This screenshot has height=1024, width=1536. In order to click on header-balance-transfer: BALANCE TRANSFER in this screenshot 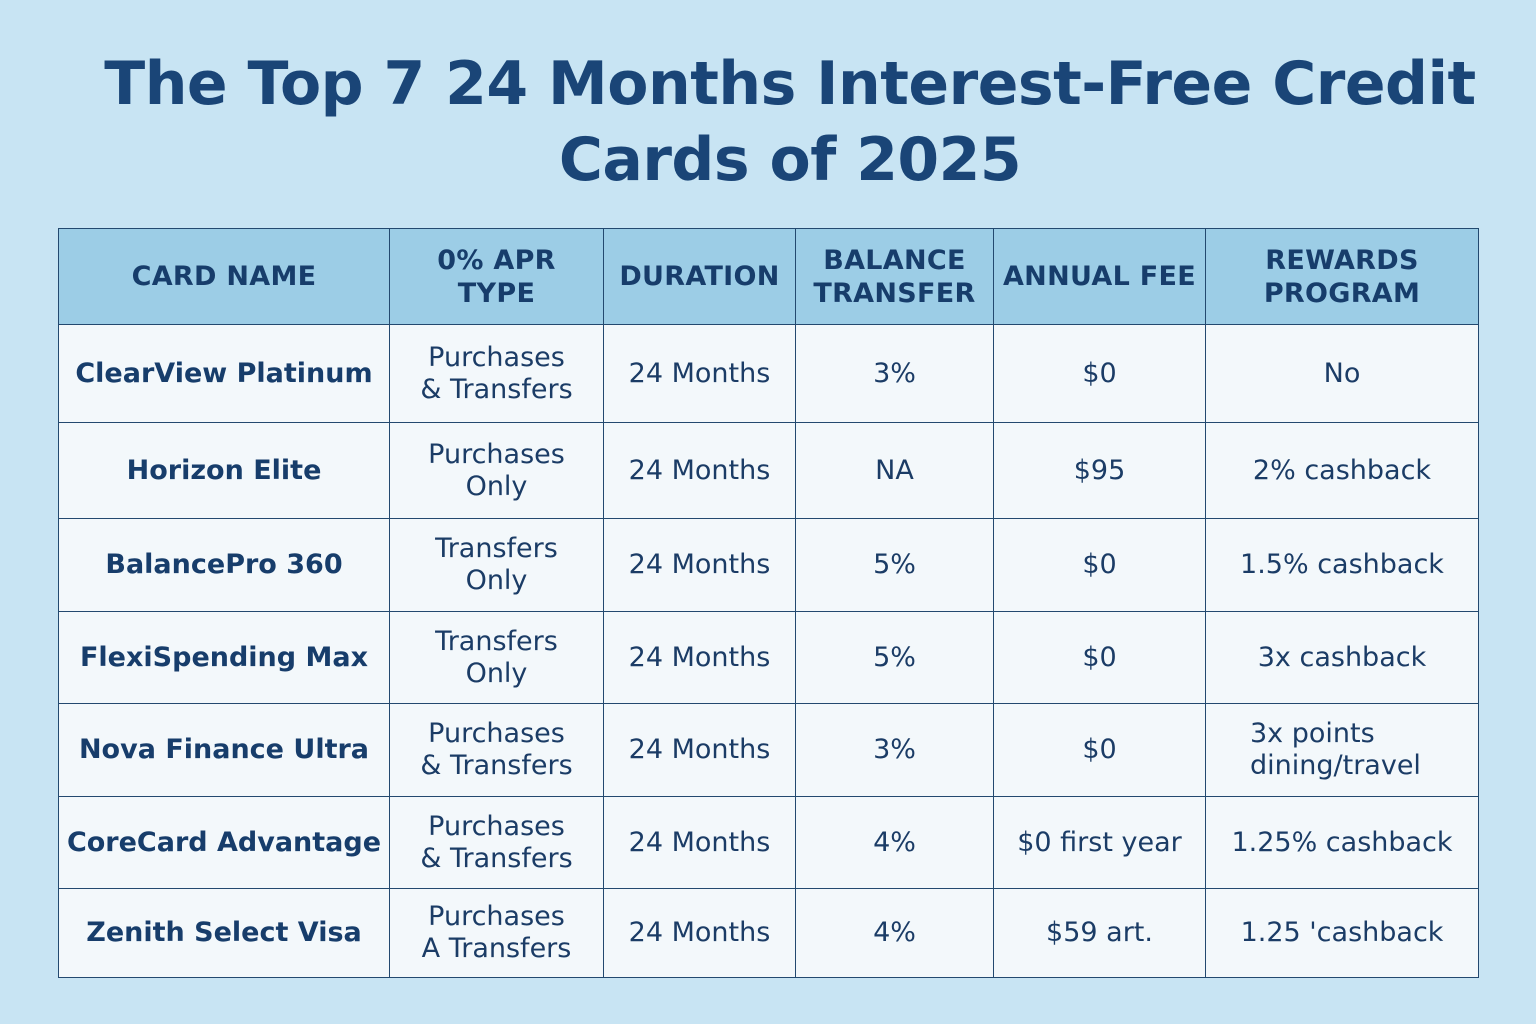, I will do `click(894, 276)`.